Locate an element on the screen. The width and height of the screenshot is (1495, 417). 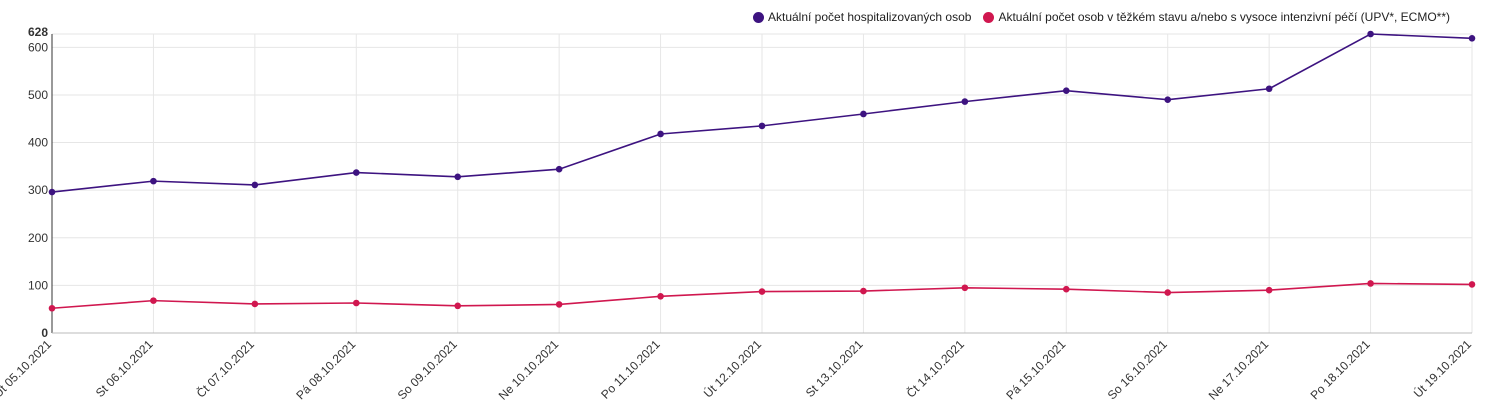
legend-swatch-severe is located at coordinates (989, 17).